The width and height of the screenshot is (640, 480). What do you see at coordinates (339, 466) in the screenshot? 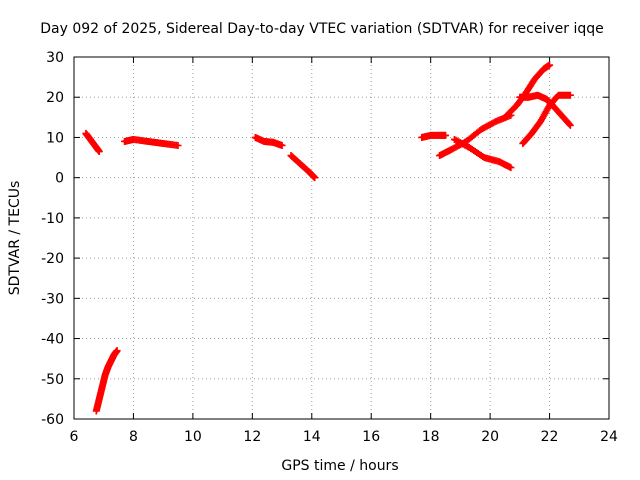
I see `x-axis-title: GPS time / hours` at bounding box center [339, 466].